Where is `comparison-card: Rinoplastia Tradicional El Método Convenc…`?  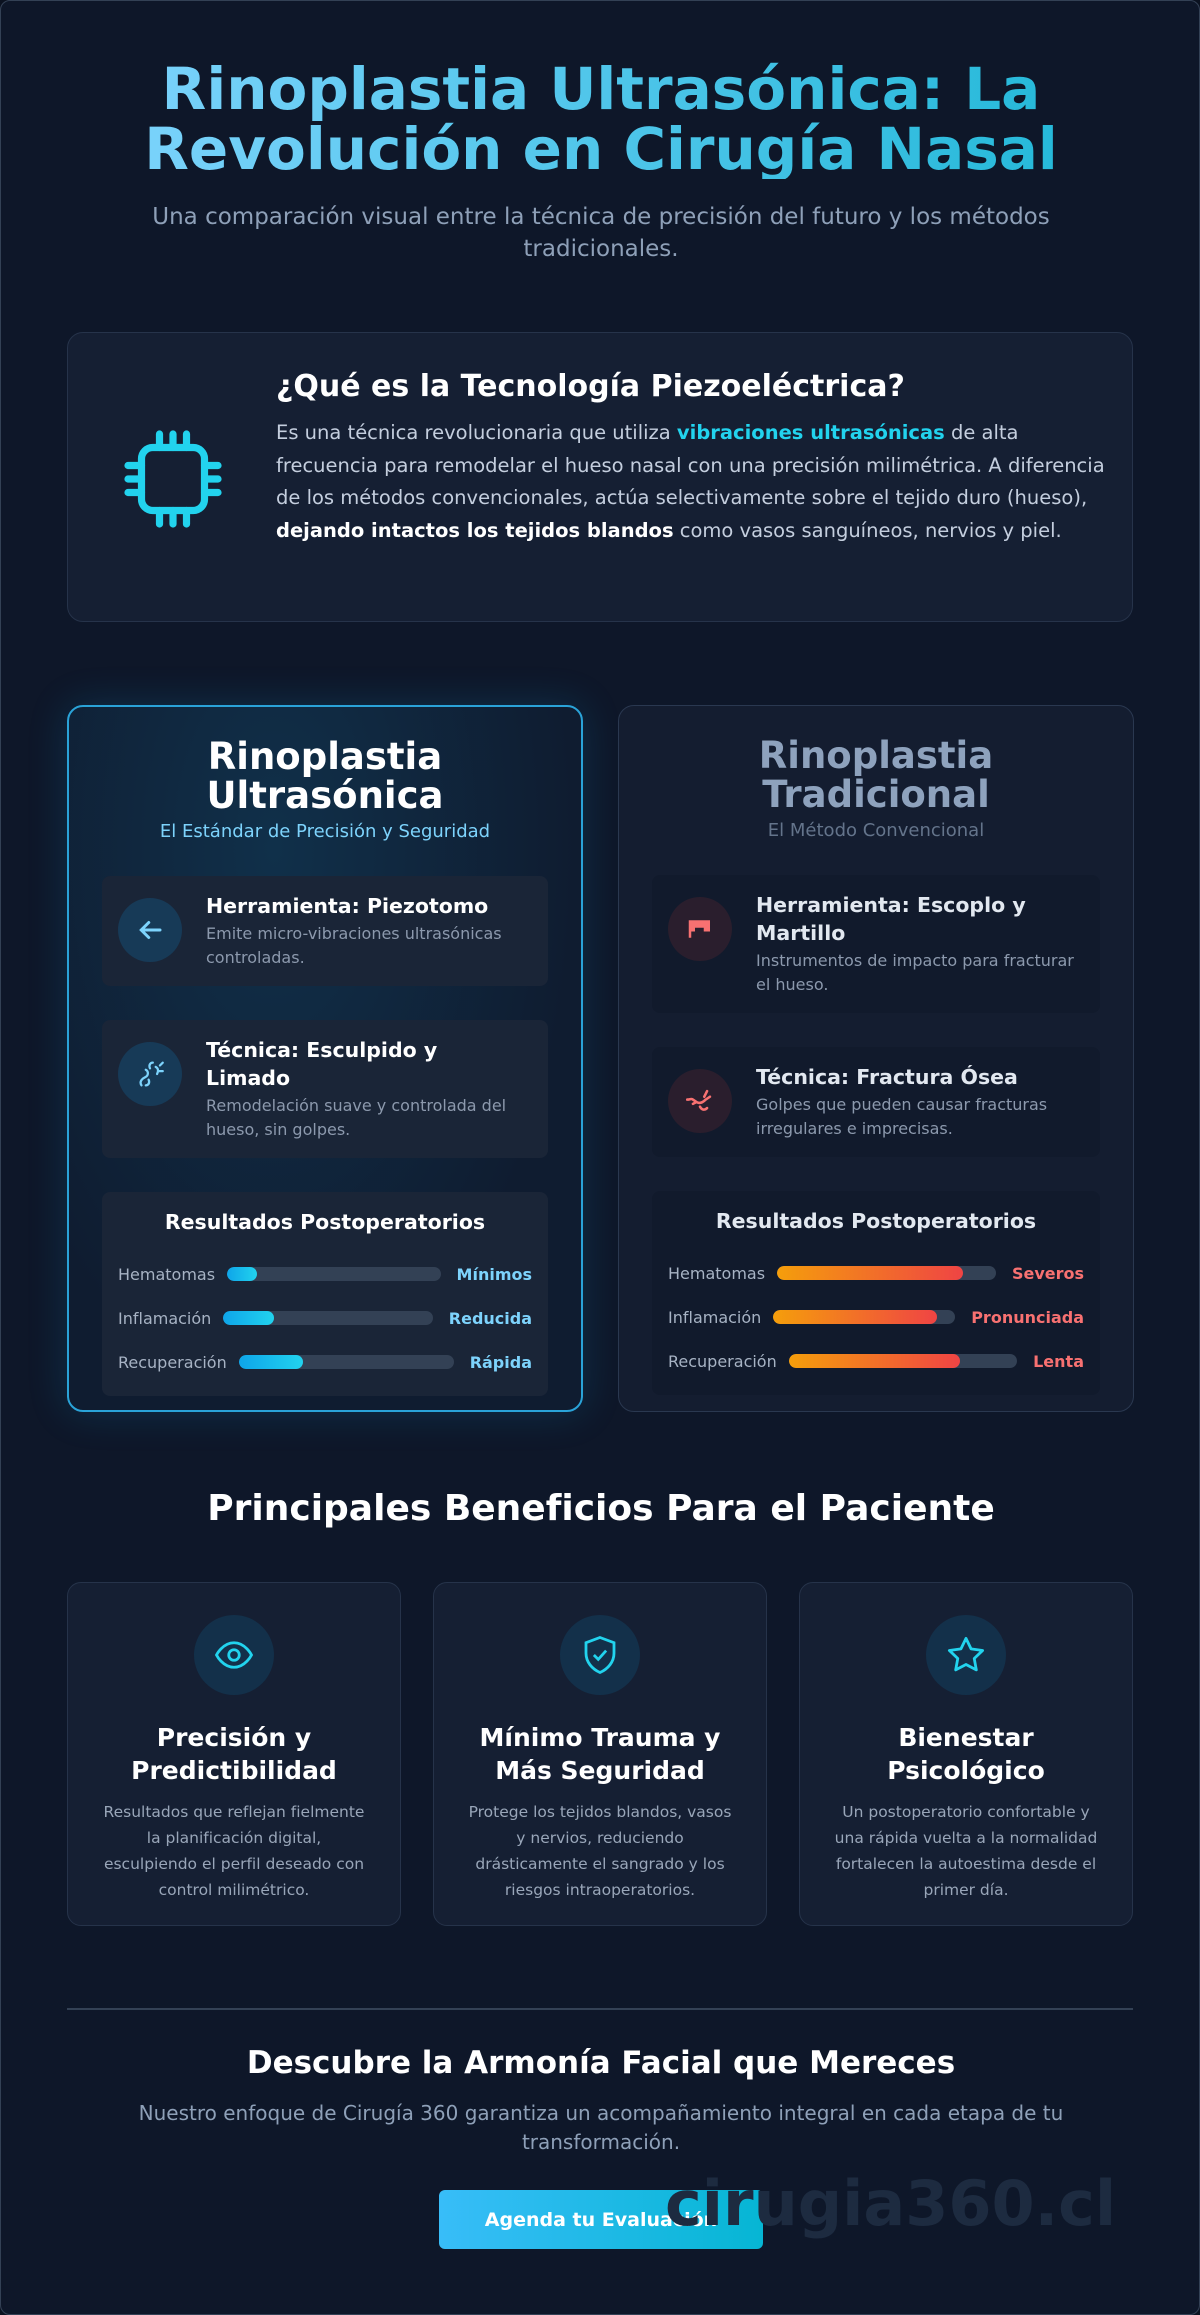 comparison-card: Rinoplastia Tradicional El Método Convenc… is located at coordinates (876, 1058).